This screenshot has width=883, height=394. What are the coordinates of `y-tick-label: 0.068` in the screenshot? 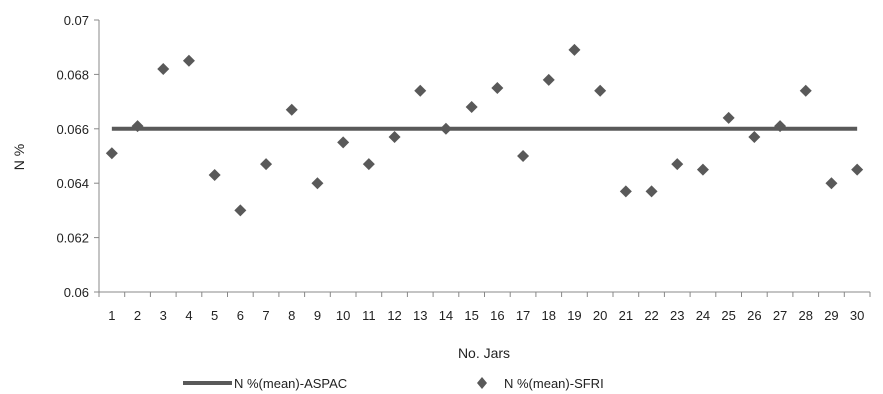 It's located at (72, 74).